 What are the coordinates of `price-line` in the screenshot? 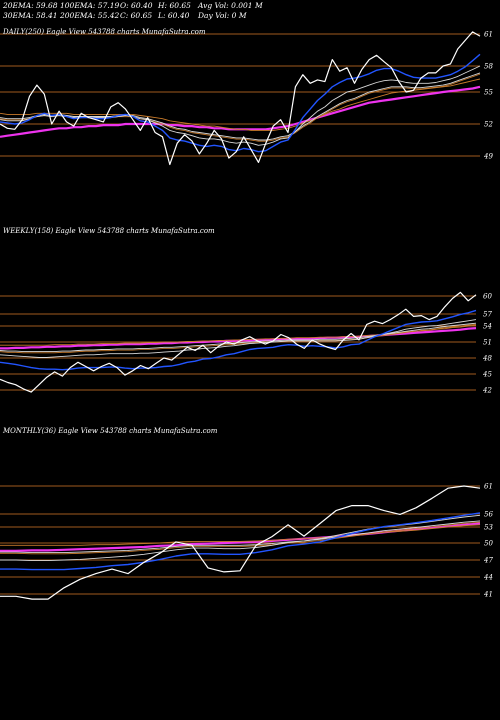 It's located at (238, 342).